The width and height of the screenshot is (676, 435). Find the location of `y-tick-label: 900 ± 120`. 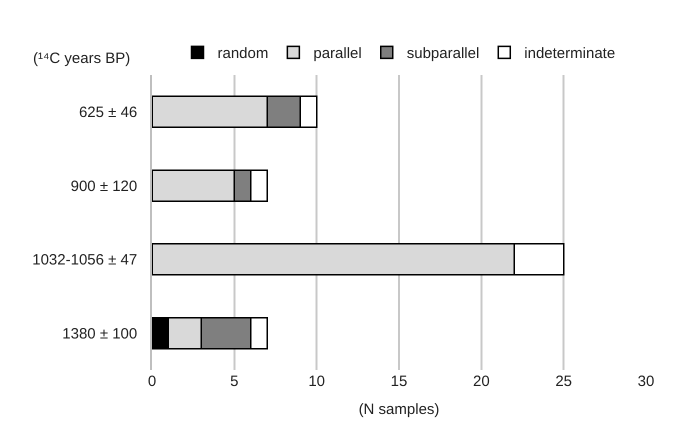

y-tick-label: 900 ± 120 is located at coordinates (104, 186).